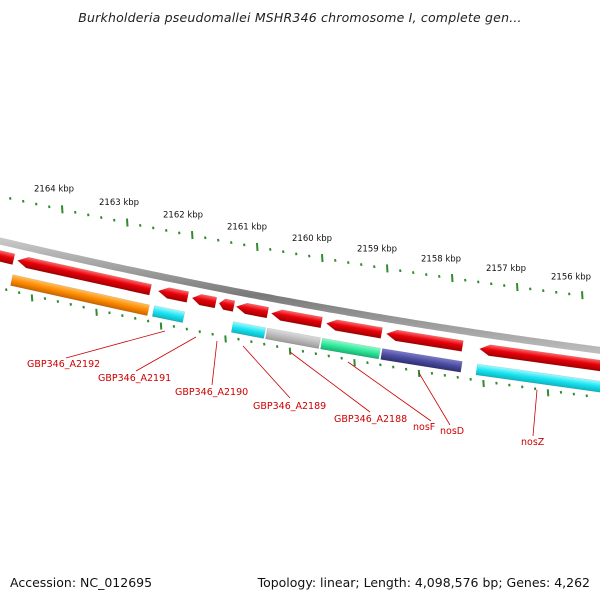 This screenshot has height=600, width=600. I want to click on gene-label: GBP346_A2189, so click(289, 406).